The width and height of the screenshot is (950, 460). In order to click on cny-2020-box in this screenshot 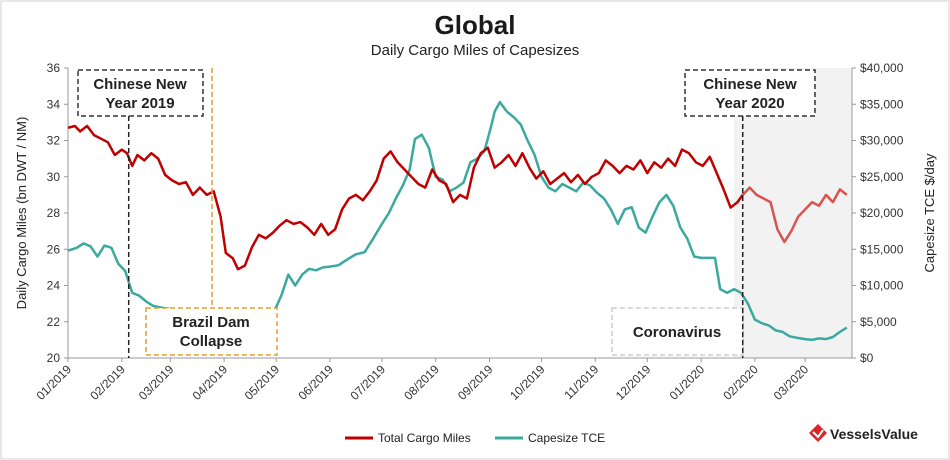, I will do `click(750, 93)`.